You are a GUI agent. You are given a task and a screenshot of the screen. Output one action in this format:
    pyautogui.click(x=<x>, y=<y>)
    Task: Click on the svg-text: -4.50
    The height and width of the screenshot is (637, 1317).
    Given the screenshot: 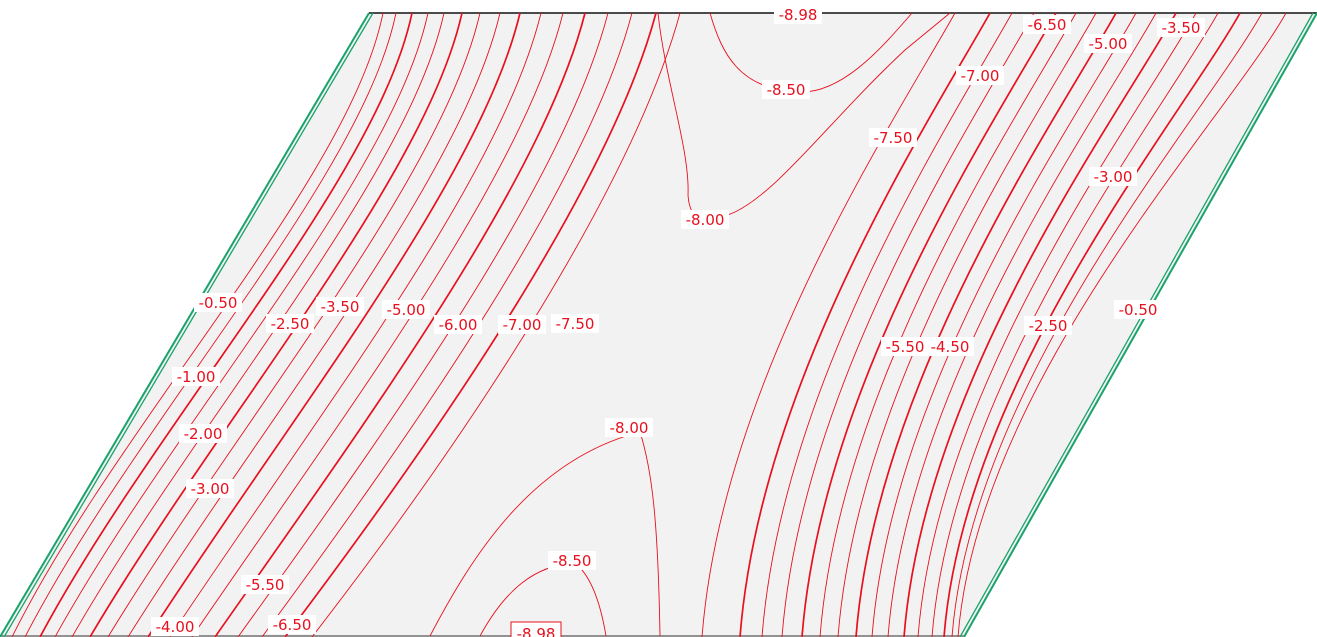 What is the action you would take?
    pyautogui.click(x=950, y=347)
    